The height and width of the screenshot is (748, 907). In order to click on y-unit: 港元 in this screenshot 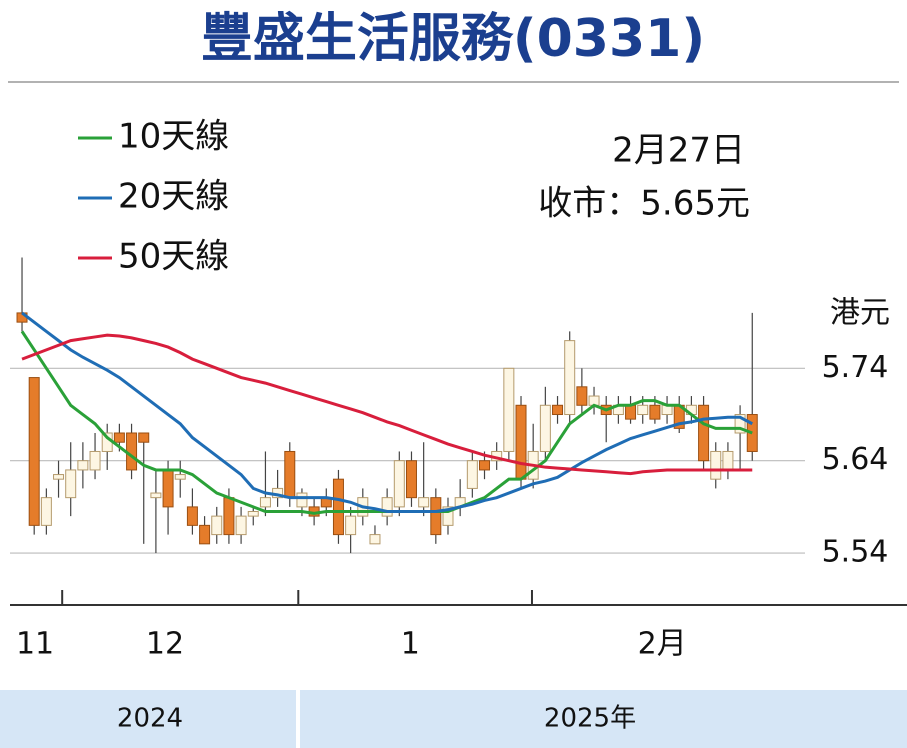, I will do `click(860, 313)`.